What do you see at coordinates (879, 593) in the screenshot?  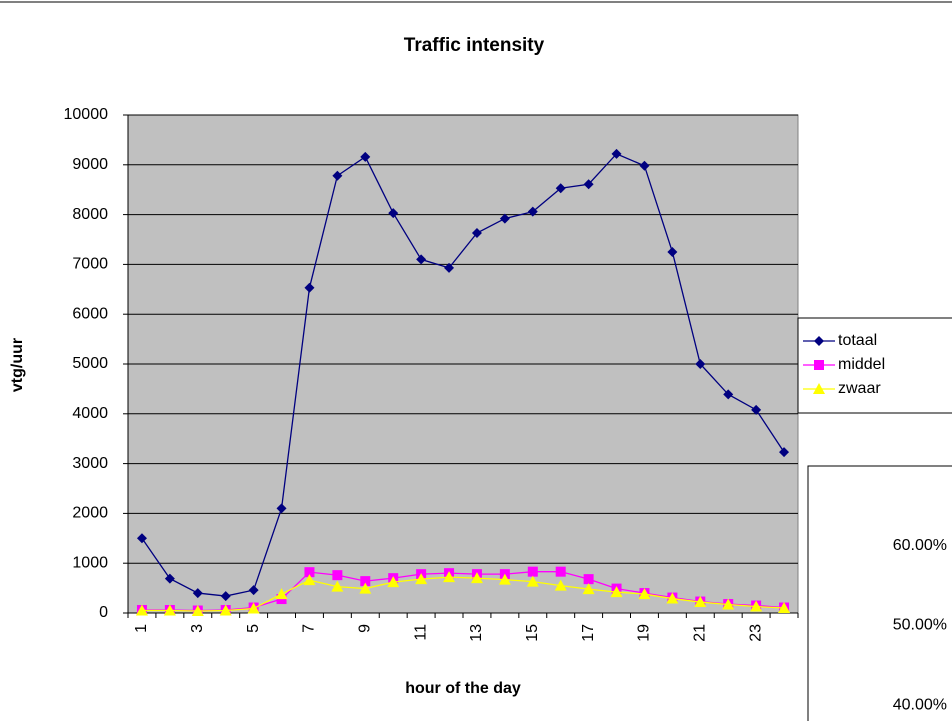 I see `second-chart` at bounding box center [879, 593].